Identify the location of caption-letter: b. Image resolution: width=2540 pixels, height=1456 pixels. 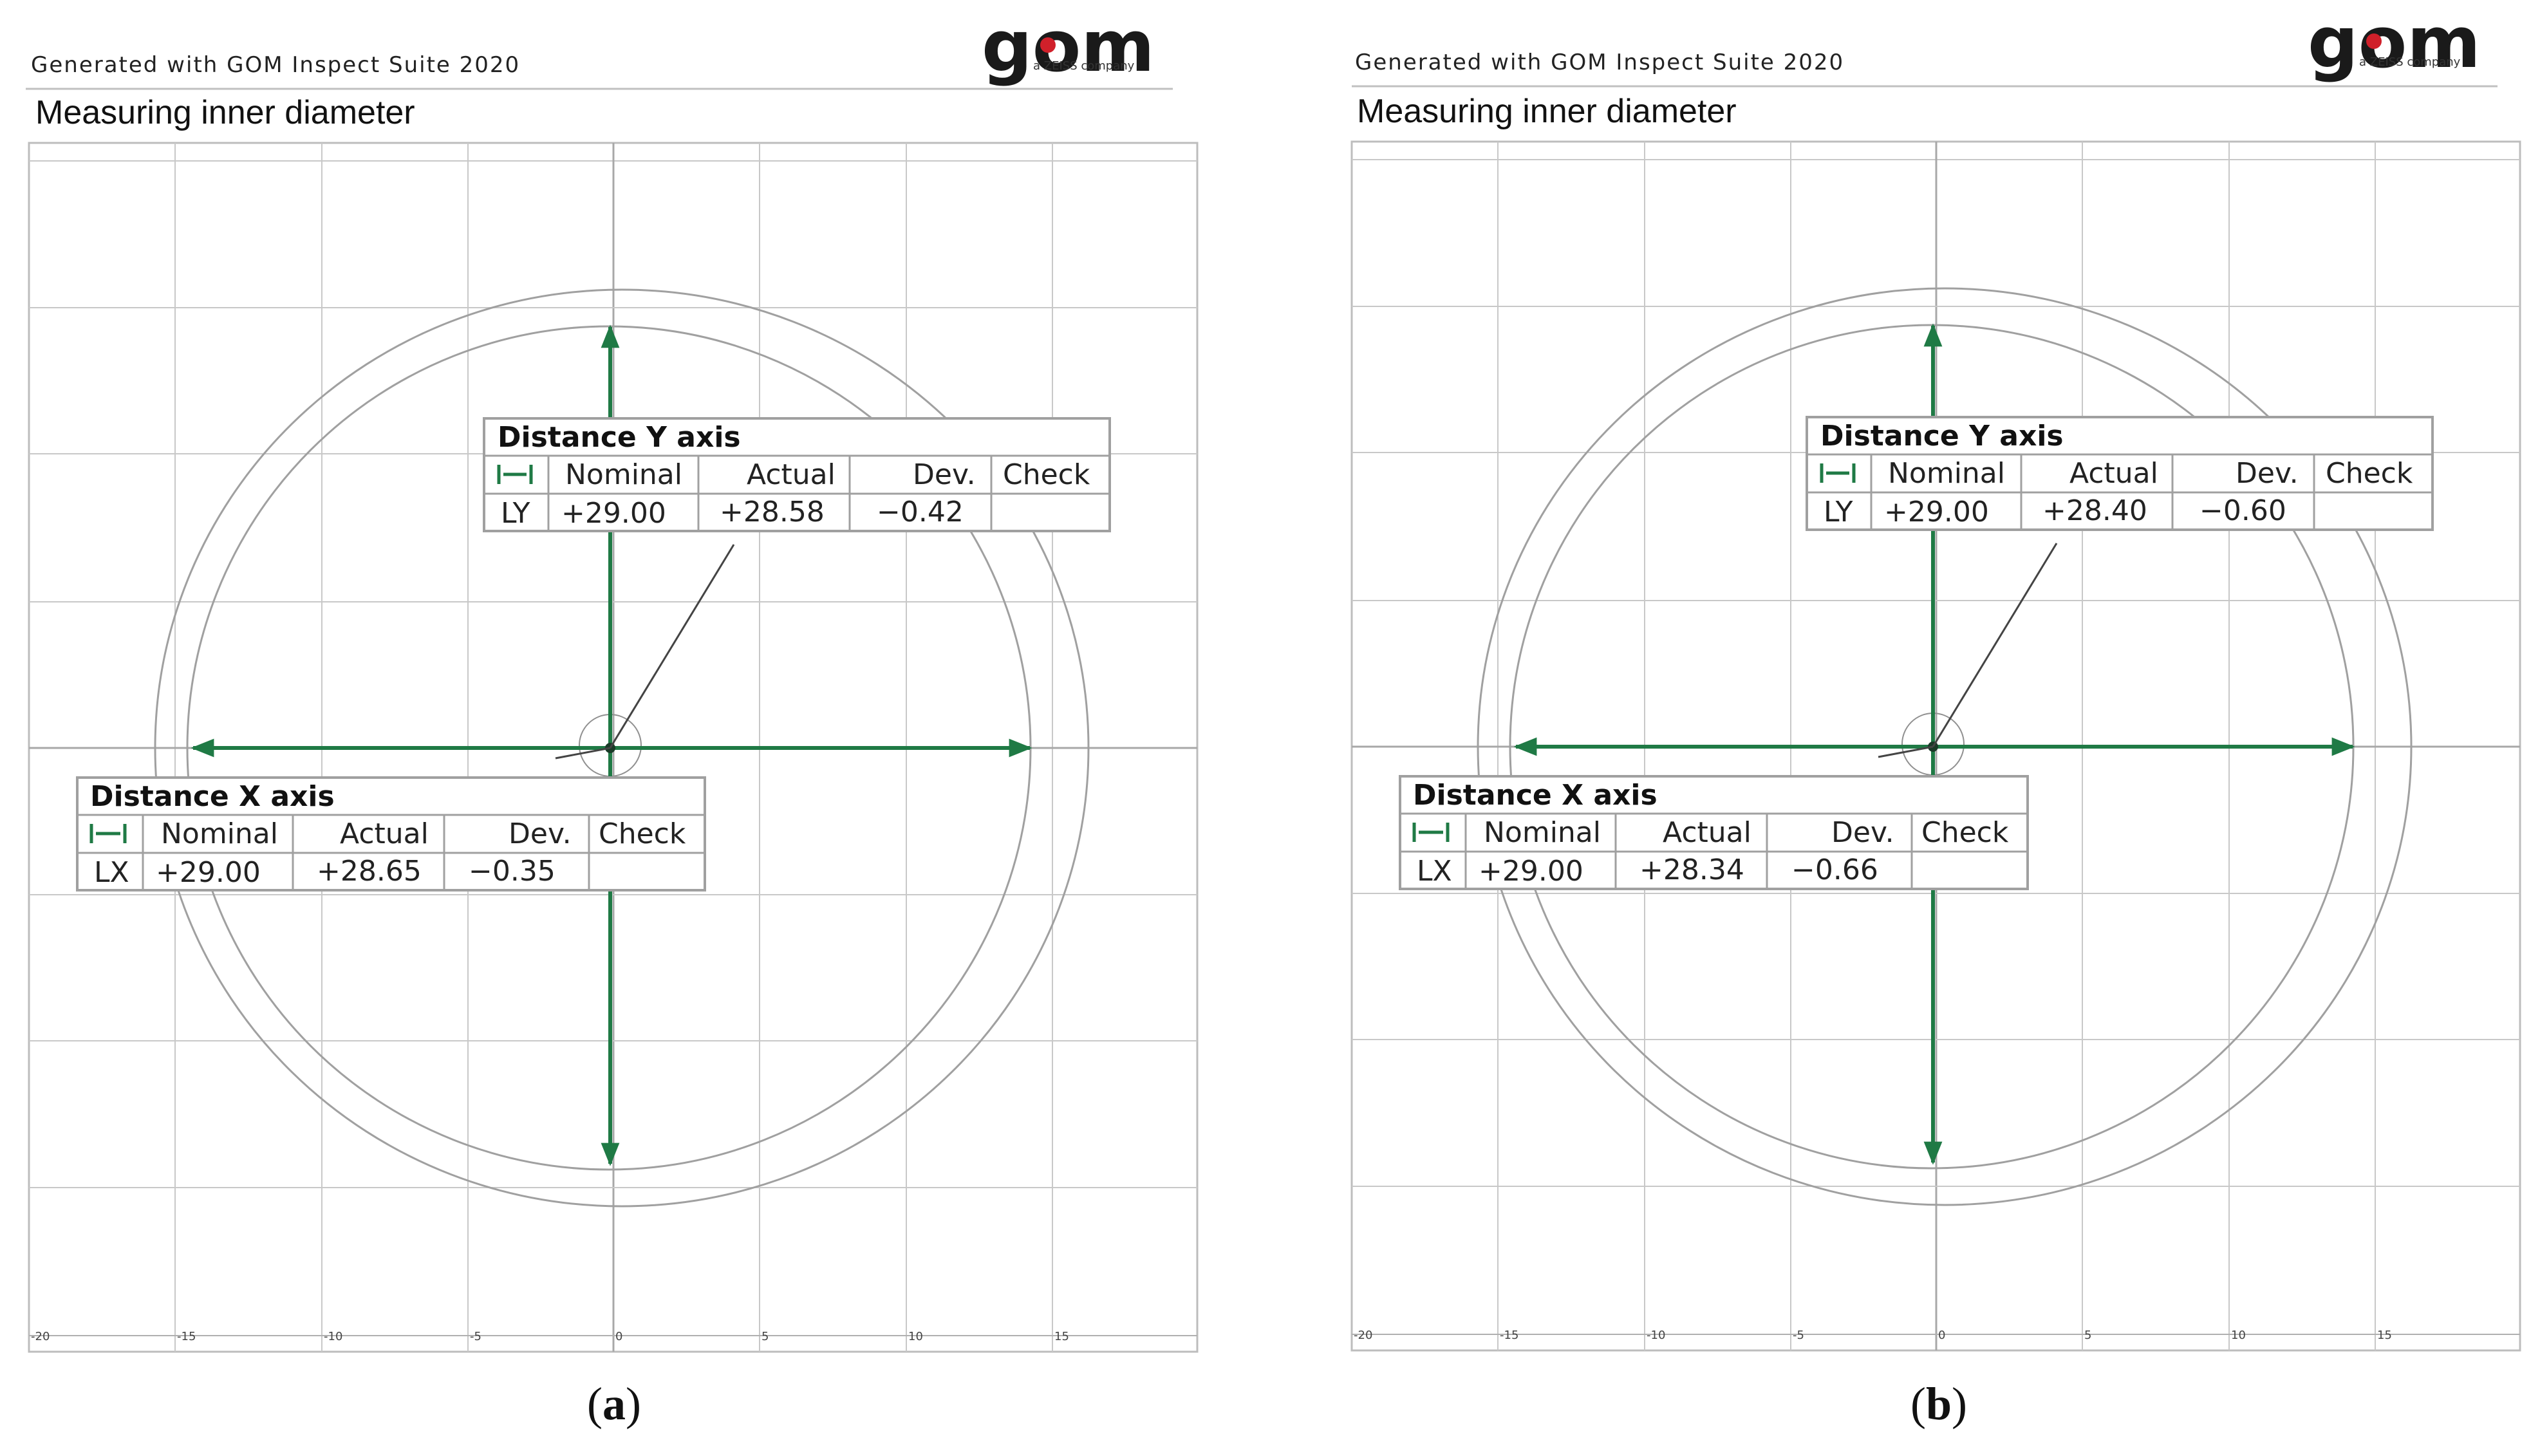
(1938, 1404).